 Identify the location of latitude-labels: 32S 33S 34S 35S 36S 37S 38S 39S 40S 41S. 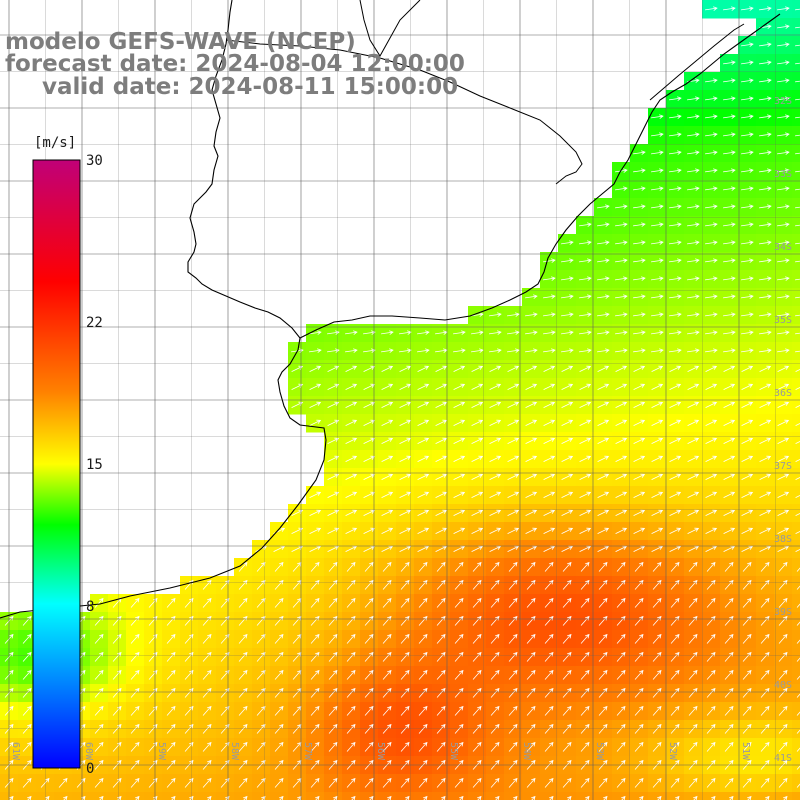
(783, 430).